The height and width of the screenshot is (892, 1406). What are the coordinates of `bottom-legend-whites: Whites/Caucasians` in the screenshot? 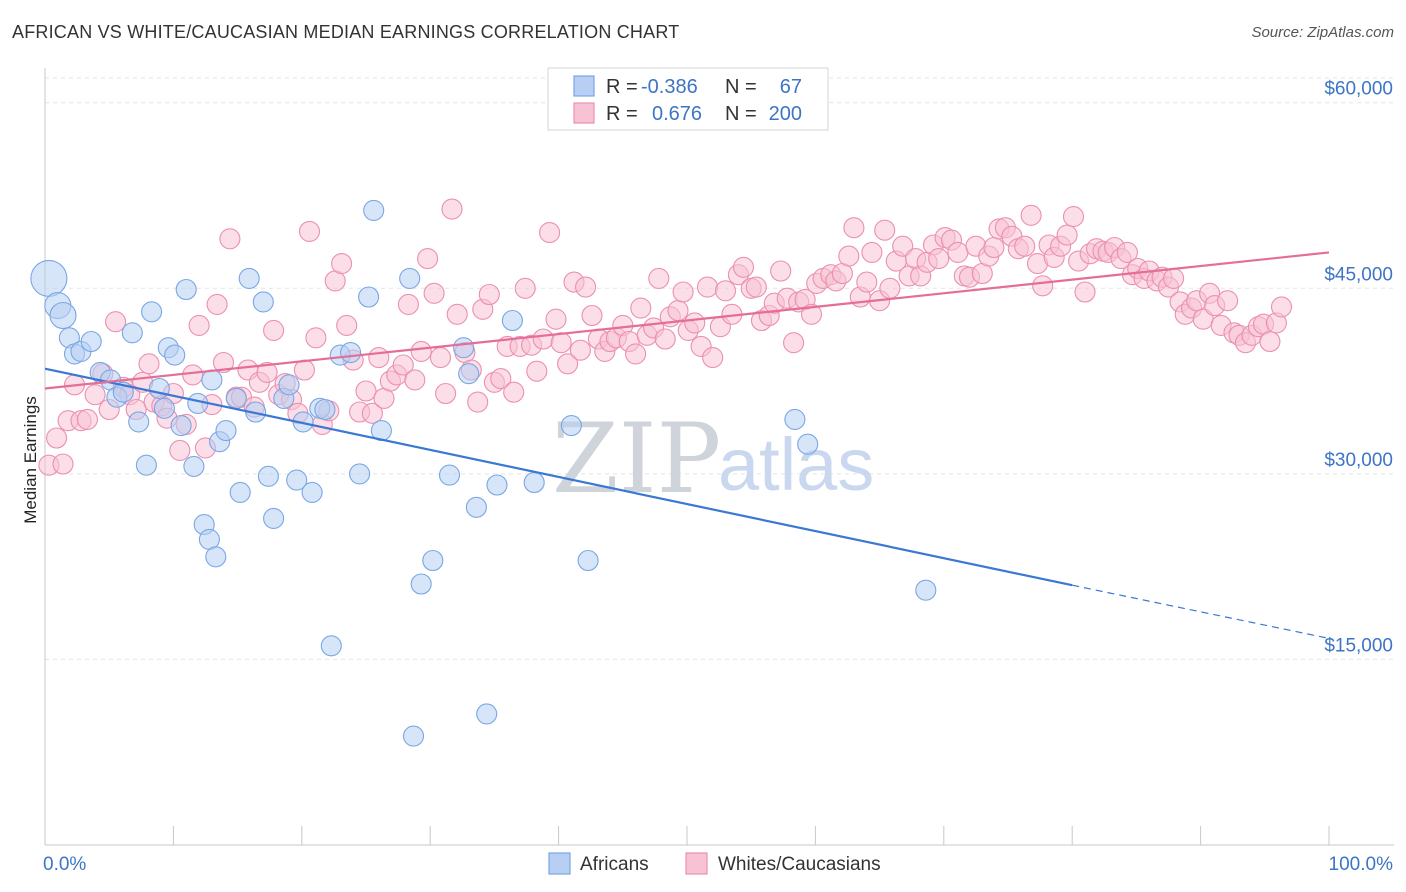 It's located at (799, 864).